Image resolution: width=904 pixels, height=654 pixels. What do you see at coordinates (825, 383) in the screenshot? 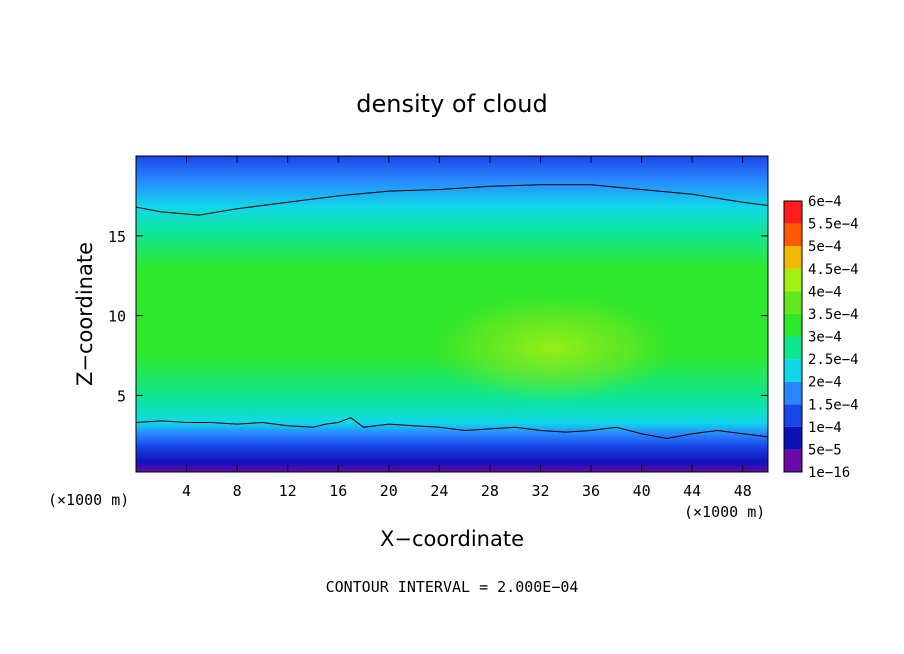
I see `colorbar-label: 2e−4` at bounding box center [825, 383].